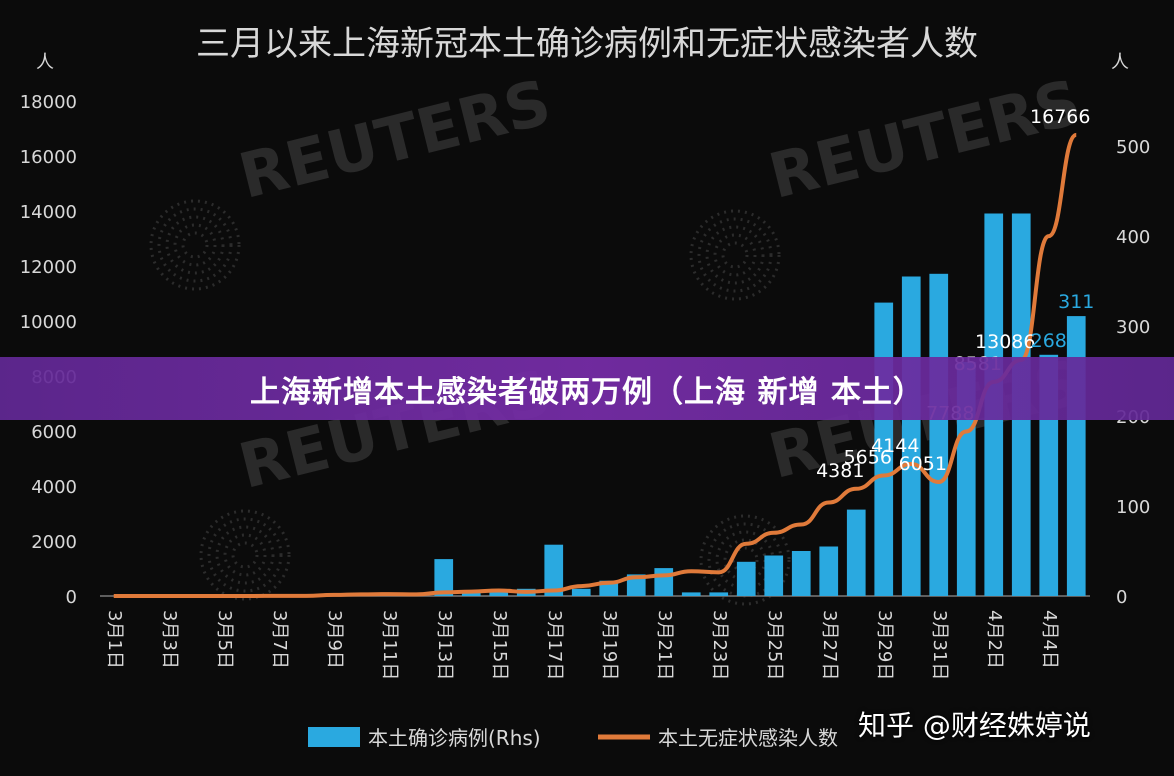 This screenshot has width=1174, height=776. I want to click on x-axis-tick-label: 3月25日, so click(774, 645).